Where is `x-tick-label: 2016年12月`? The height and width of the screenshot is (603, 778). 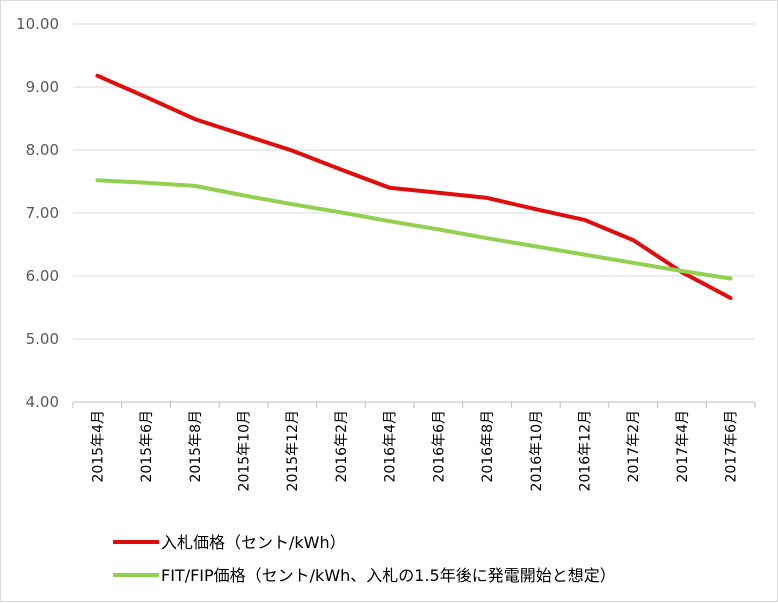 x-tick-label: 2016年12月 is located at coordinates (586, 450).